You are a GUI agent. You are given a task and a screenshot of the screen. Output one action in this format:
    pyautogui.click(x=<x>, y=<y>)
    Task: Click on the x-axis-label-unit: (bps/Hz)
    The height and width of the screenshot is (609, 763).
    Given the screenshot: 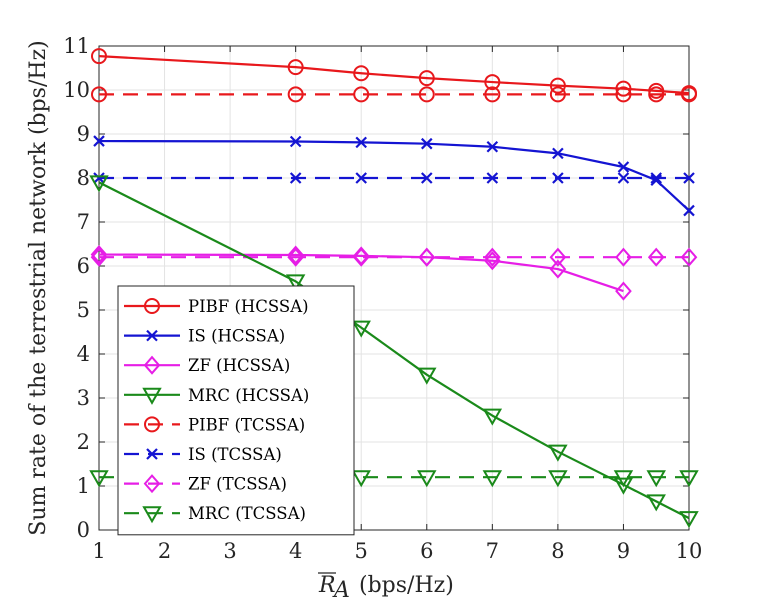 What is the action you would take?
    pyautogui.click(x=406, y=585)
    